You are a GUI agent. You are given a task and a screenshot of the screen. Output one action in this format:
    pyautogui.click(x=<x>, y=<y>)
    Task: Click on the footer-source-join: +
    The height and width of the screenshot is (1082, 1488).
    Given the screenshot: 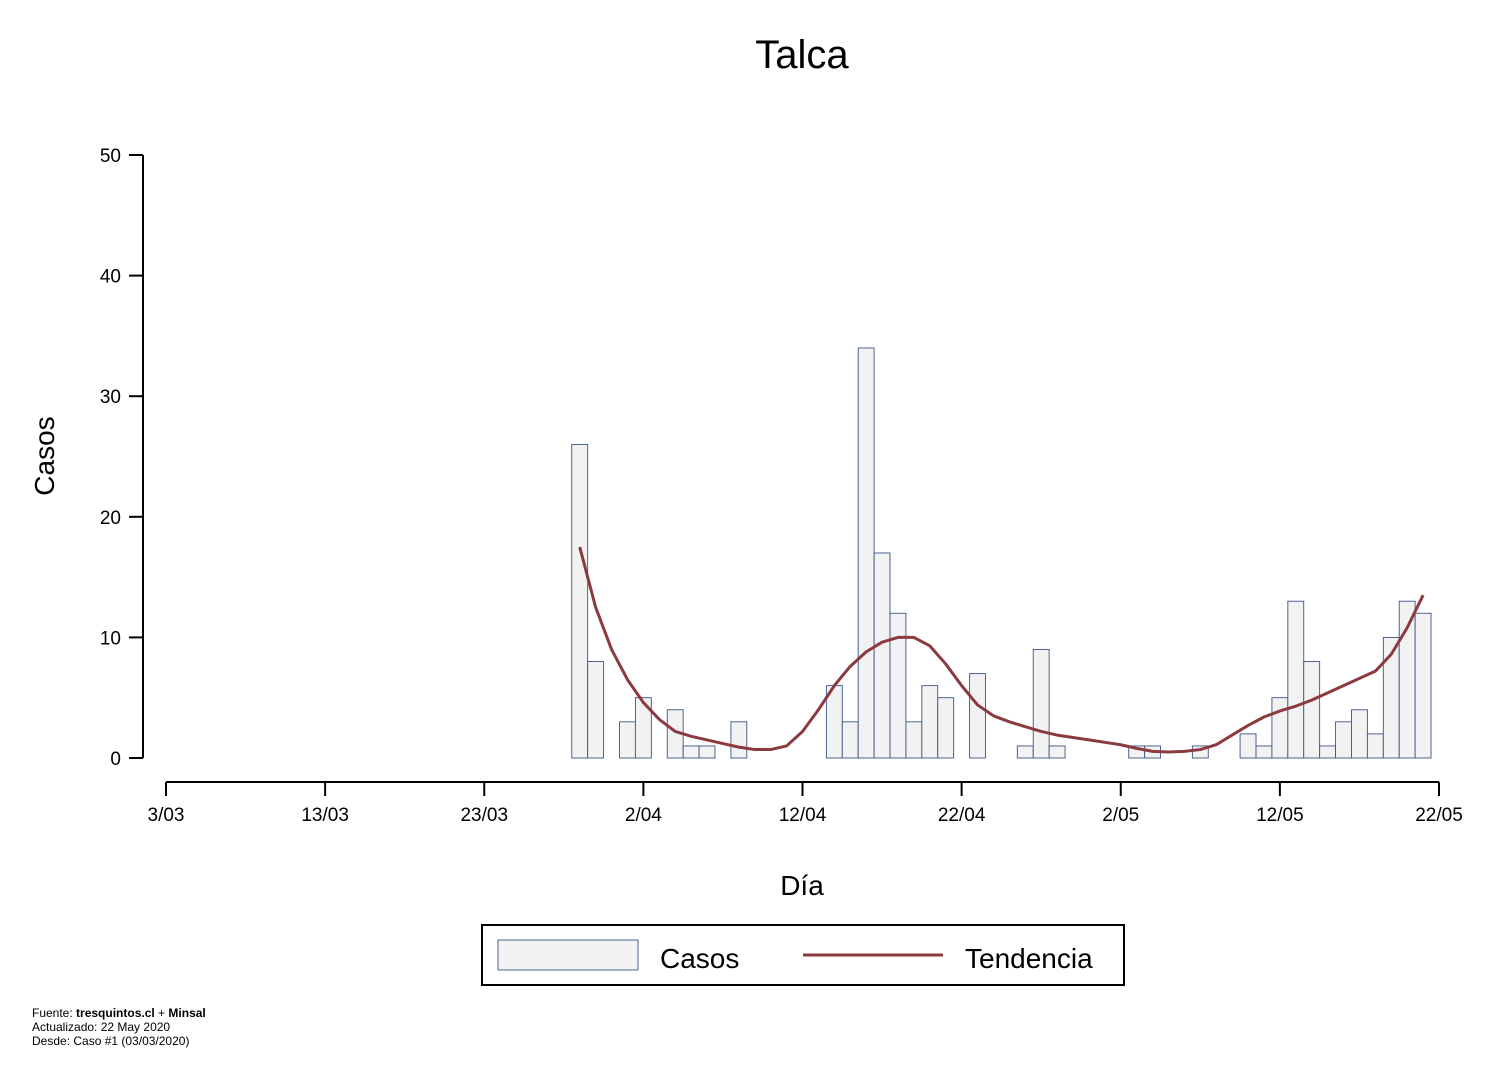 What is the action you would take?
    pyautogui.click(x=161, y=1013)
    